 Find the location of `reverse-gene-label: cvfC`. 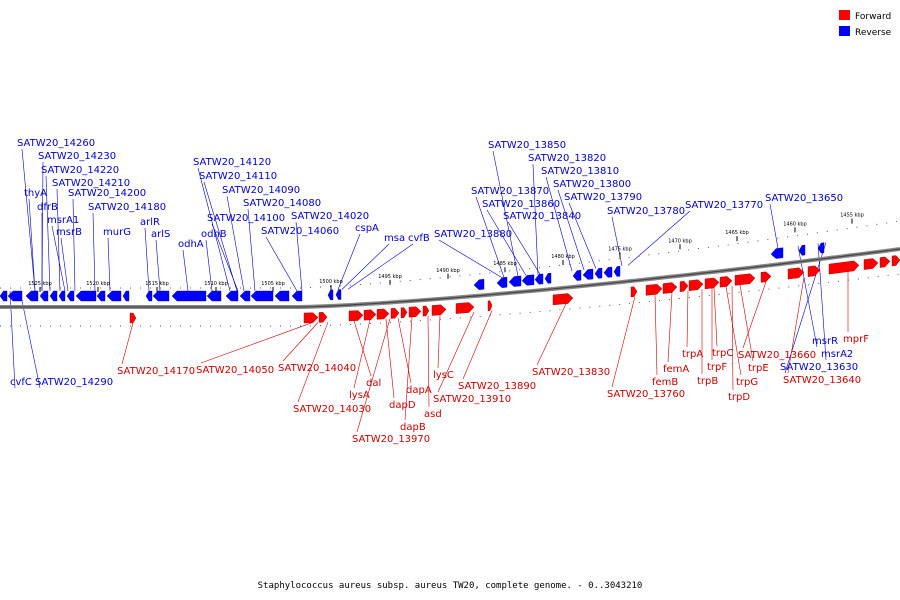

reverse-gene-label: cvfC is located at coordinates (21, 382).